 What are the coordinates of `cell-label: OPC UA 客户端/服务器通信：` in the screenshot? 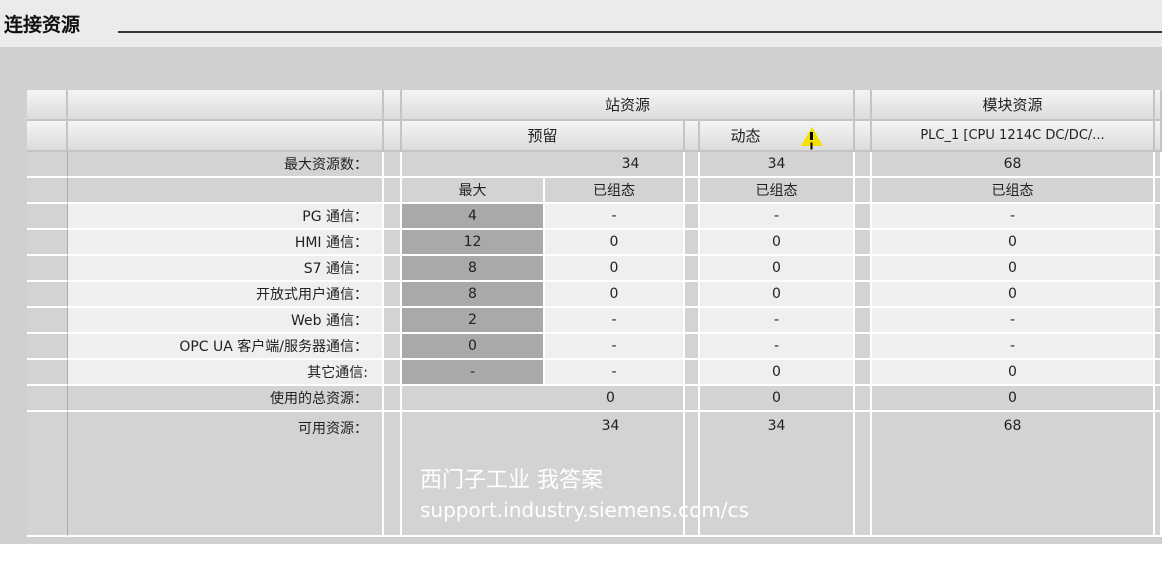 It's located at (226, 347).